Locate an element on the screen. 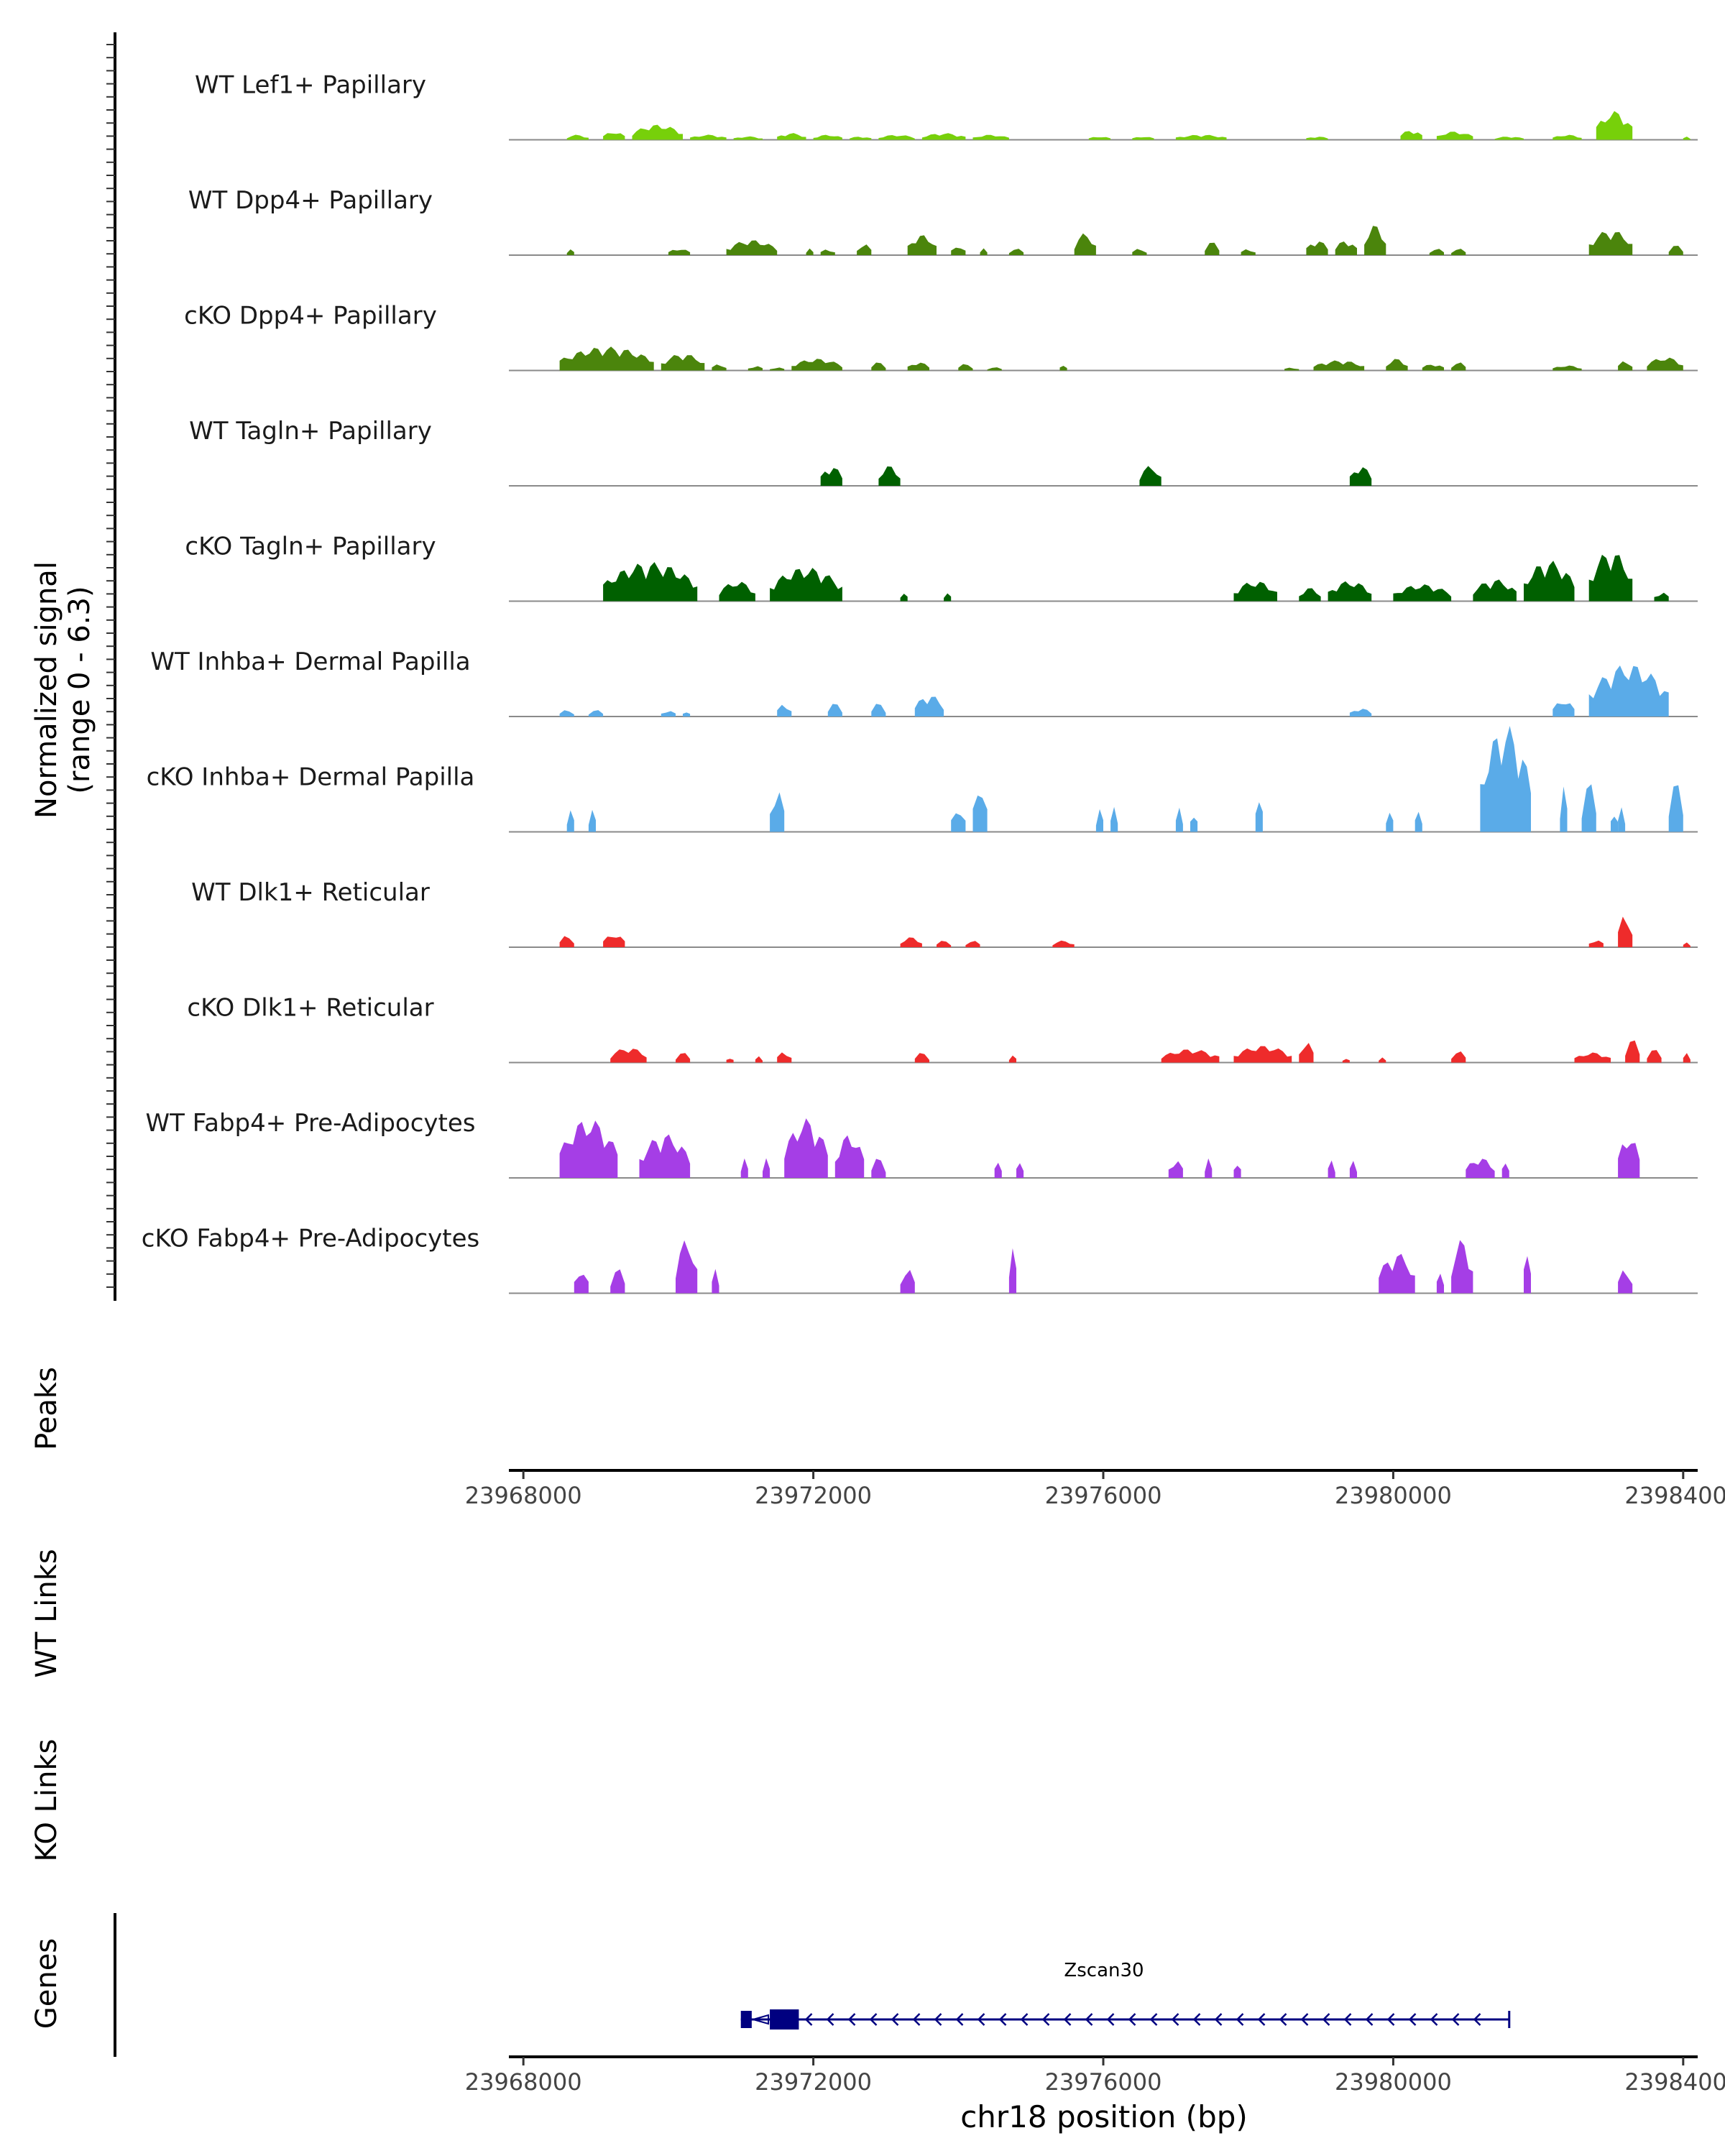 The width and height of the screenshot is (1725, 2156). track-cko-dpp4-papillary: cKO Dpp4+ Papillary is located at coordinates (941, 337).